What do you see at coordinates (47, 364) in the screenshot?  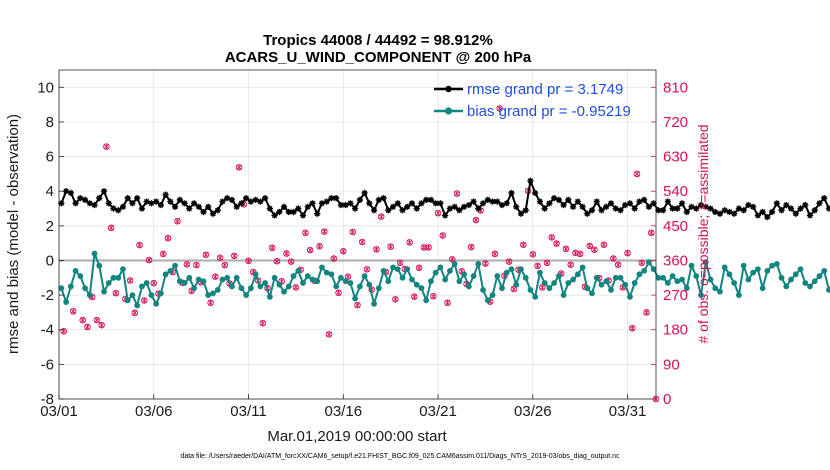 I see `y-tick-label-1: -6` at bounding box center [47, 364].